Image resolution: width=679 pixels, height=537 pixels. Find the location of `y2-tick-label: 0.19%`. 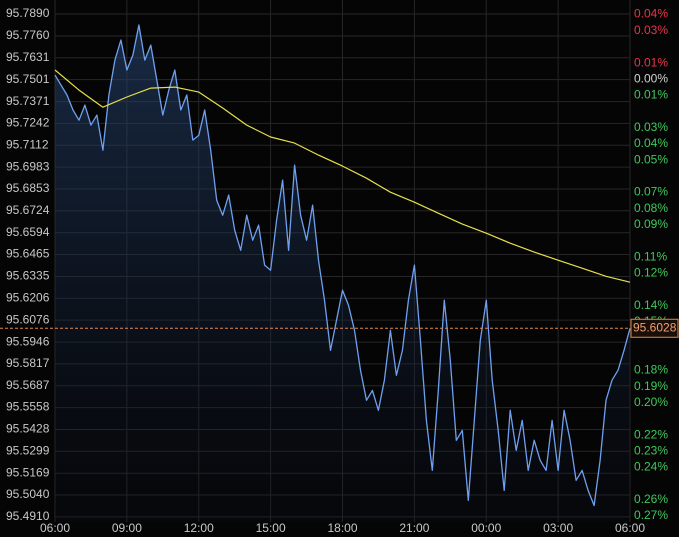

y2-tick-label: 0.19% is located at coordinates (651, 386).